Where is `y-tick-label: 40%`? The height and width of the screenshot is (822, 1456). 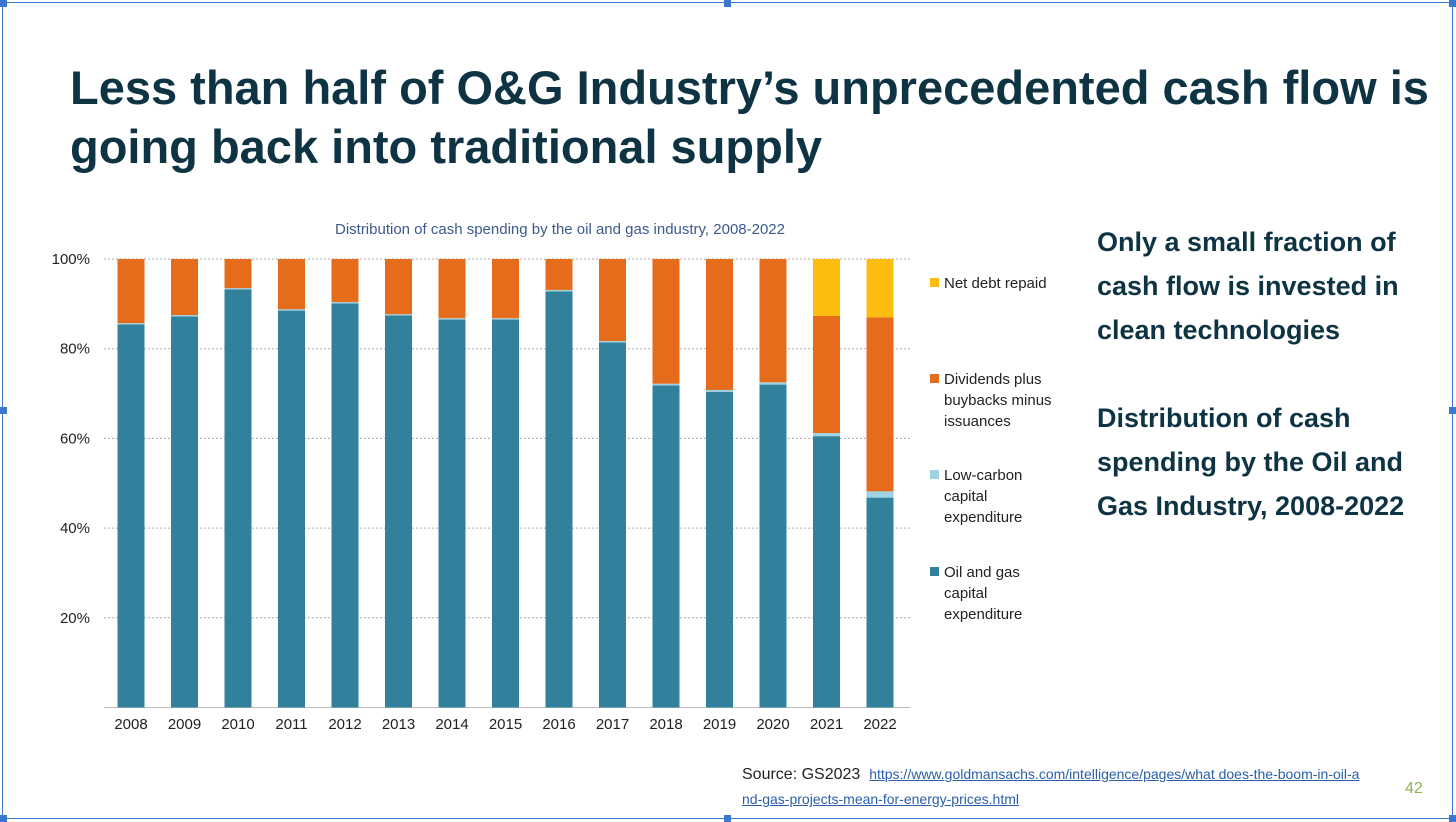 y-tick-label: 40% is located at coordinates (75, 528).